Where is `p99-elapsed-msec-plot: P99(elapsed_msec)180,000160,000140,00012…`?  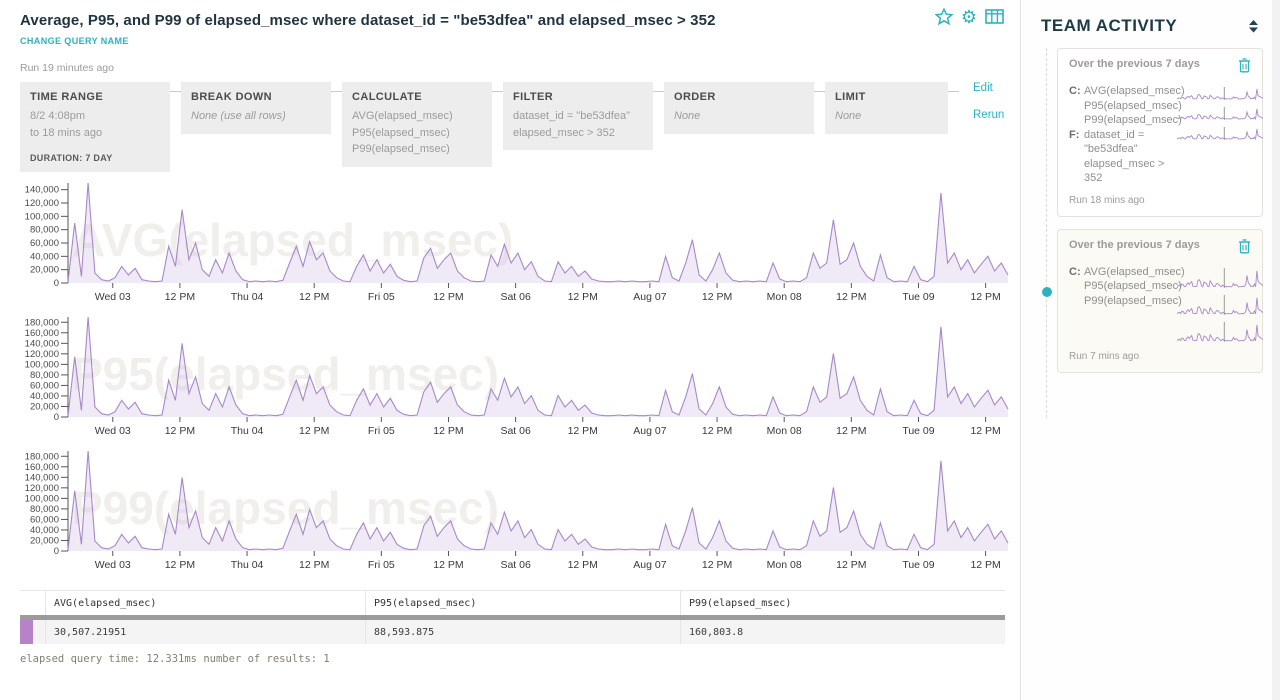
p99-elapsed-msec-plot: P99(elapsed_msec)180,000160,000140,00012… is located at coordinates (517, 510).